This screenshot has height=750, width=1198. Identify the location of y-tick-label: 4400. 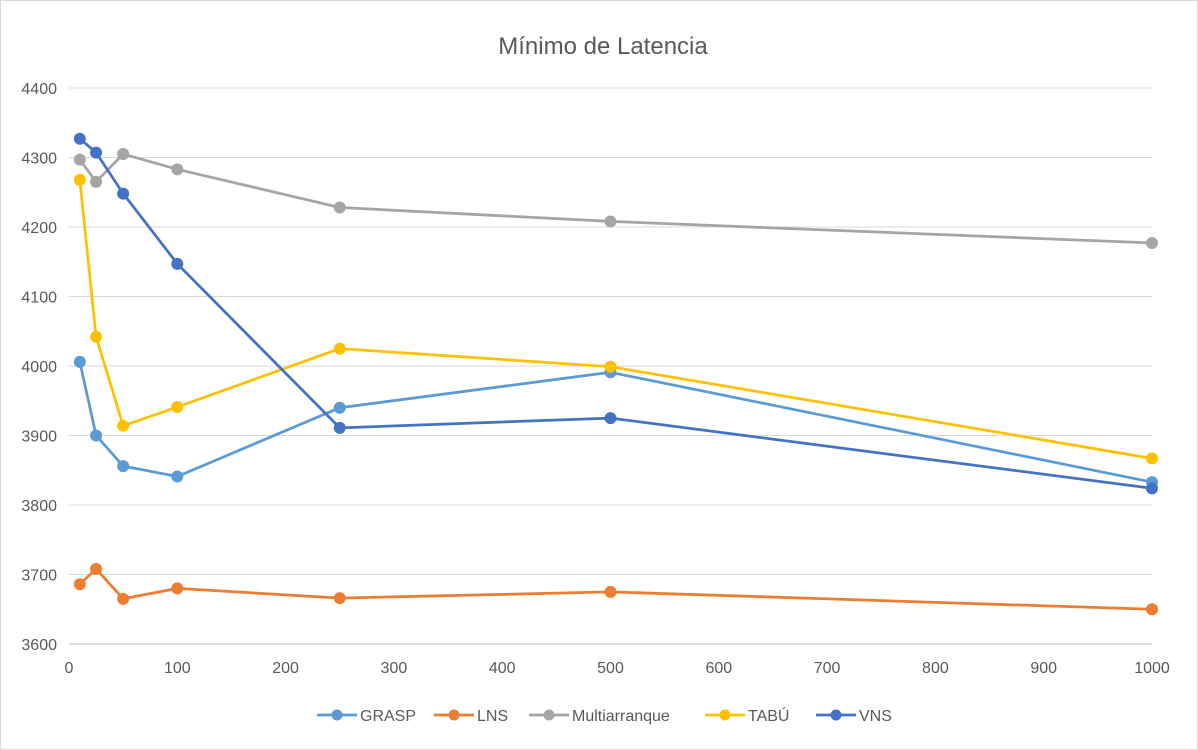
(39, 89).